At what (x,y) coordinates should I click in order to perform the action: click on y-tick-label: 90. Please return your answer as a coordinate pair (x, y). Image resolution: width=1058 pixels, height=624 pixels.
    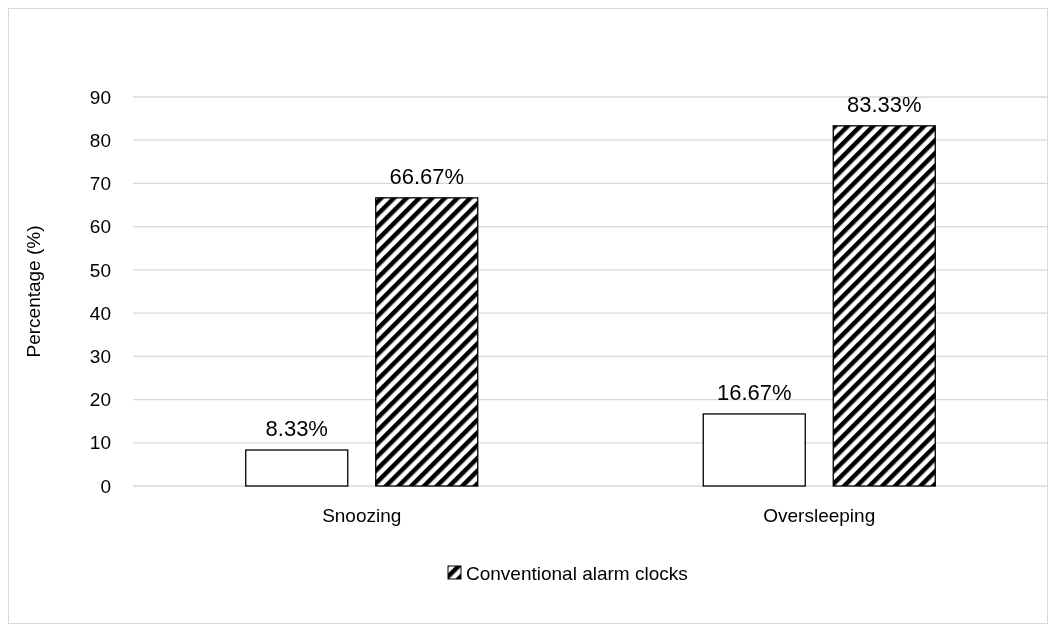
    Looking at the image, I should click on (100, 97).